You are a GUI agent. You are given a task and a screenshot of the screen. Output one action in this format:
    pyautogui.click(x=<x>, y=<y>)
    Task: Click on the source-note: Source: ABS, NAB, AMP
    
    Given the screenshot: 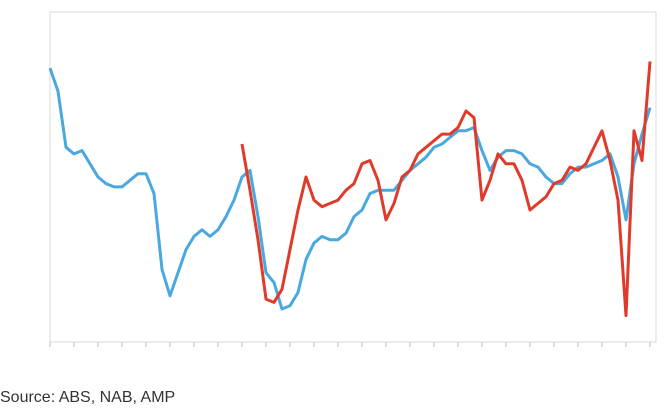 What is the action you would take?
    pyautogui.click(x=87, y=397)
    